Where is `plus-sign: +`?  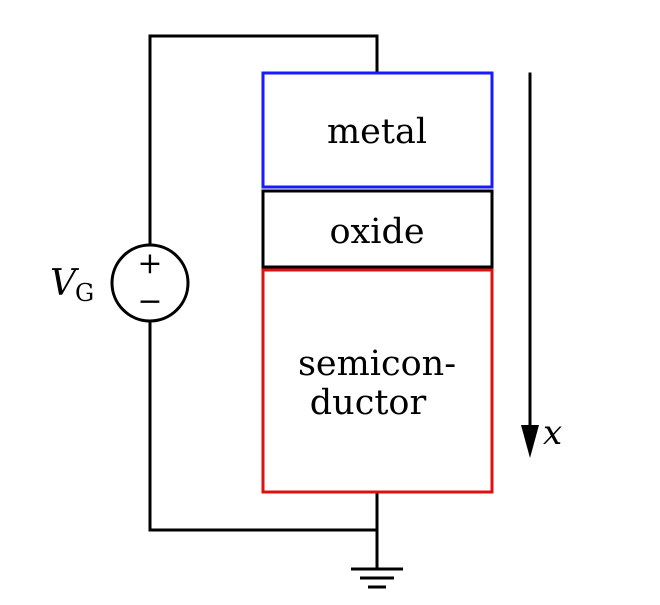 plus-sign: + is located at coordinates (149, 263).